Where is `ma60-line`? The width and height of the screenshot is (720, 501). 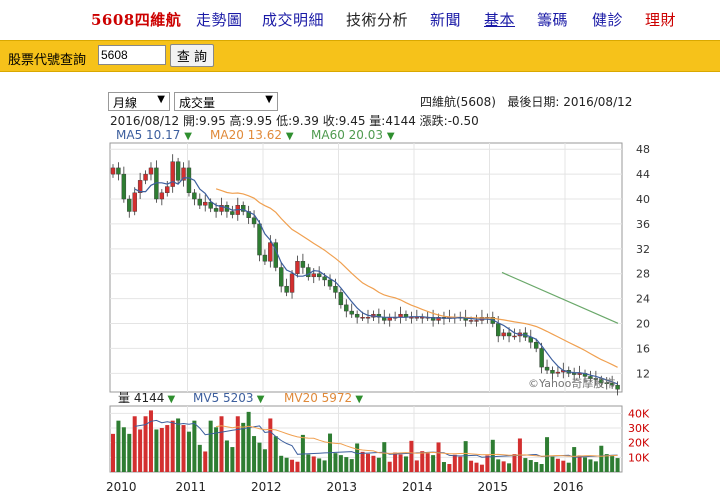 ma60-line is located at coordinates (560, 297).